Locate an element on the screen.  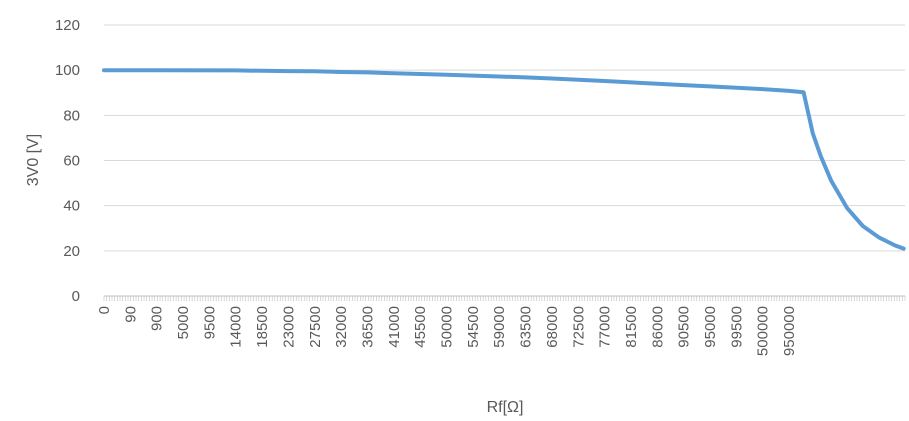
x-tick-label: 5000 is located at coordinates (183, 322).